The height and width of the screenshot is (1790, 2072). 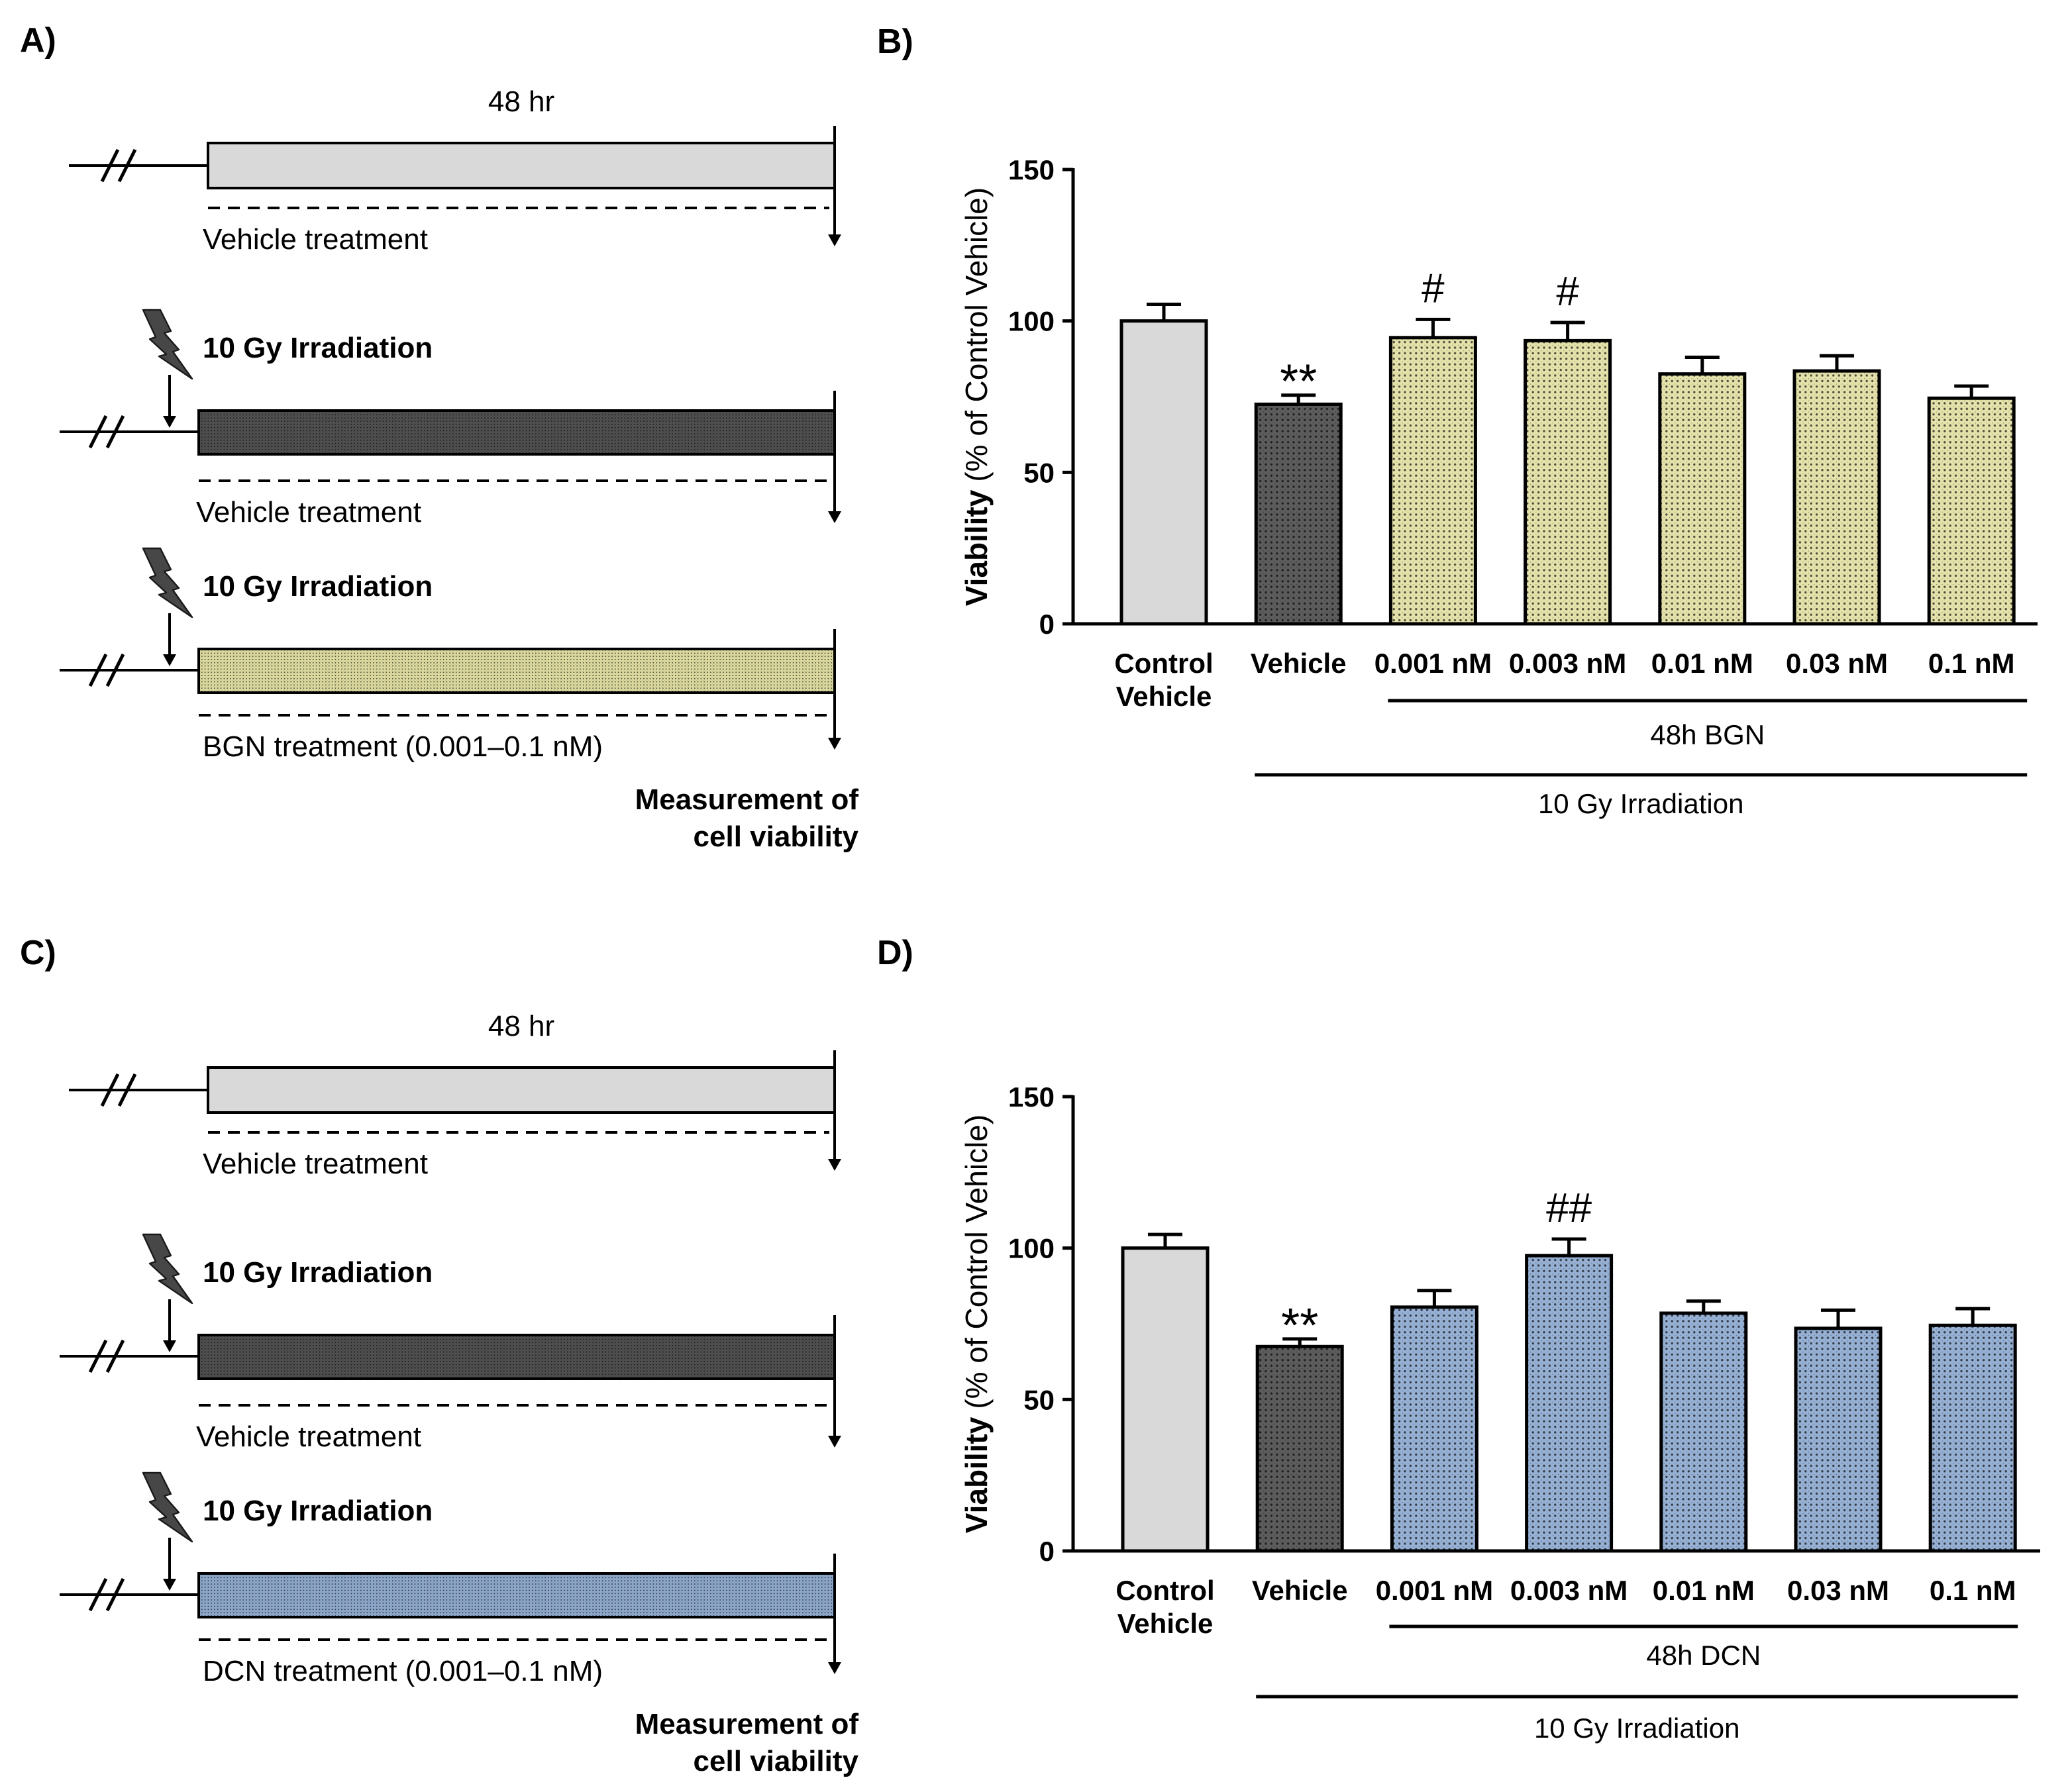 I want to click on timeline-row-1: Vehicle treatment, so click(x=455, y=191).